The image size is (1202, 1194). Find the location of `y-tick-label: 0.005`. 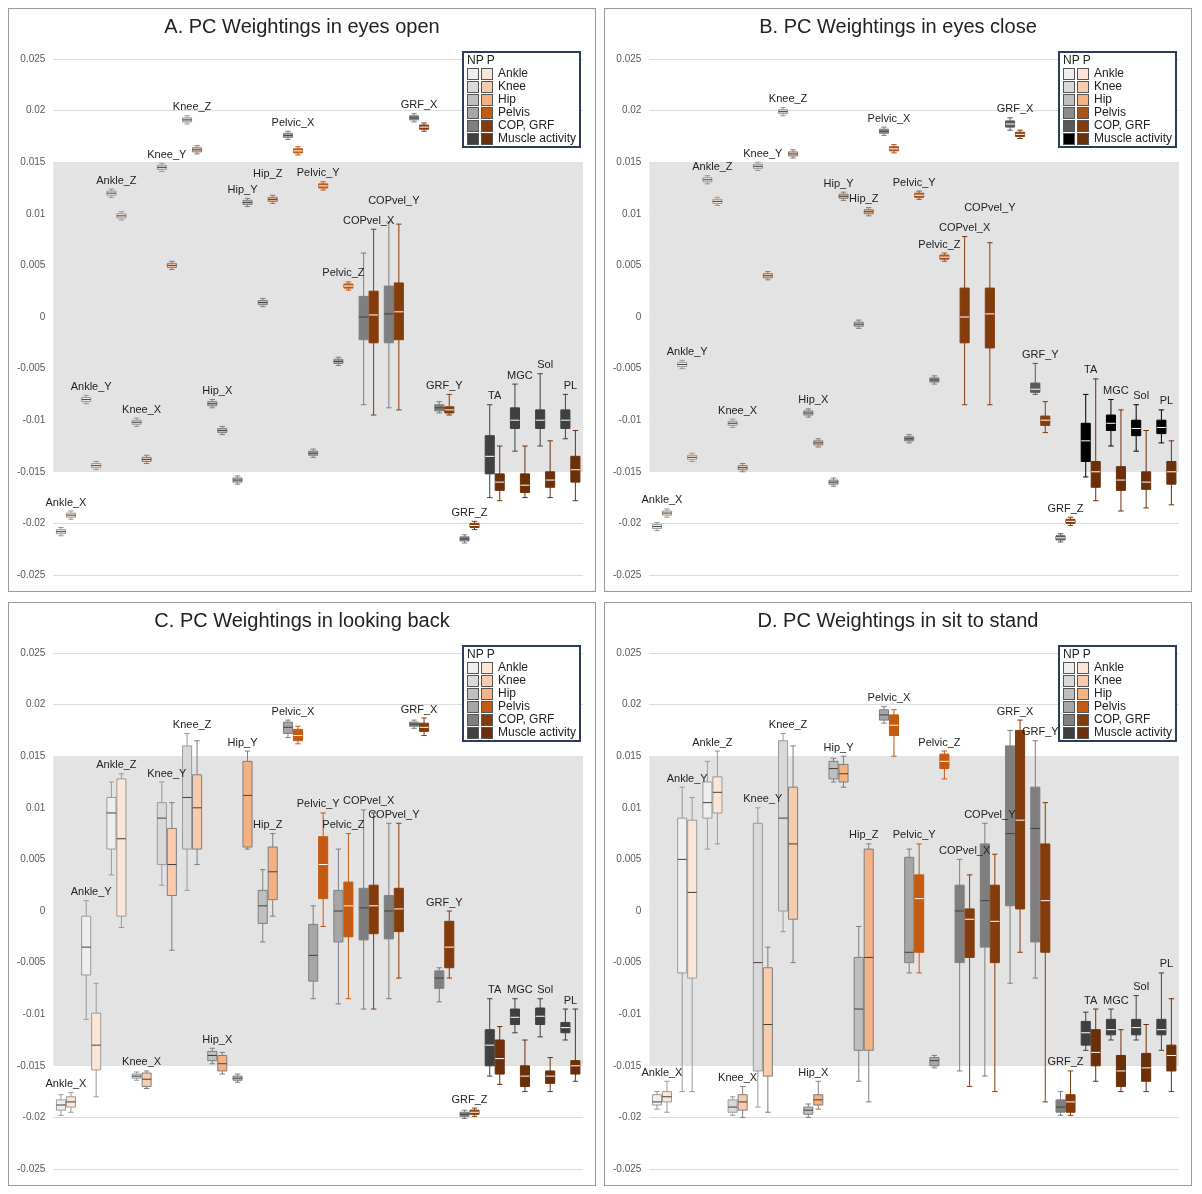

y-tick-label: 0.005 is located at coordinates (629, 265).